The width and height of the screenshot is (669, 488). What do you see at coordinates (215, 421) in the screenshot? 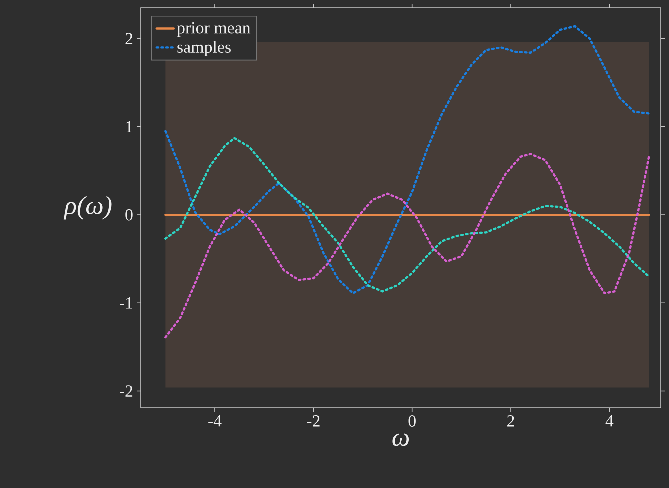
I see `x-tick-label: -4` at bounding box center [215, 421].